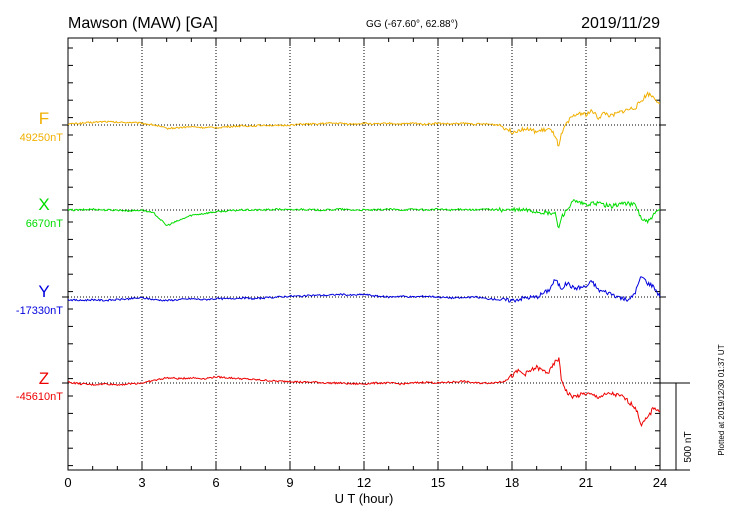 This screenshot has width=730, height=520. What do you see at coordinates (44, 118) in the screenshot?
I see `series-name-f: F` at bounding box center [44, 118].